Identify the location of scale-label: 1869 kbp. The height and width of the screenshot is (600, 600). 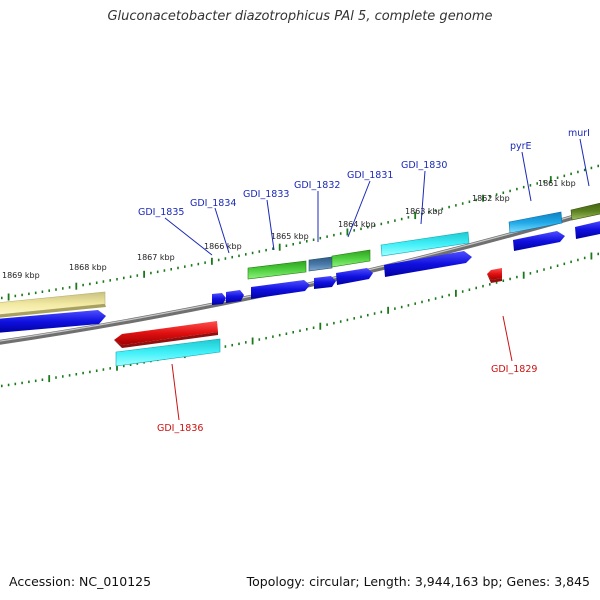
(21, 275).